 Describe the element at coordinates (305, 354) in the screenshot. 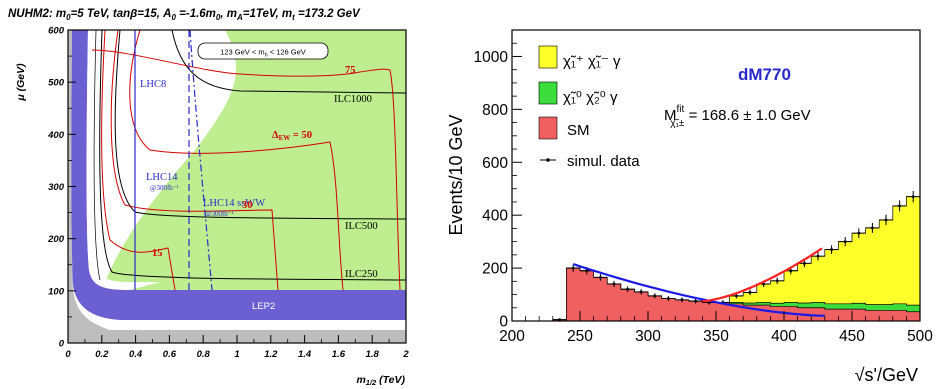

I see `left-x-tick-label: 1.4` at that location.